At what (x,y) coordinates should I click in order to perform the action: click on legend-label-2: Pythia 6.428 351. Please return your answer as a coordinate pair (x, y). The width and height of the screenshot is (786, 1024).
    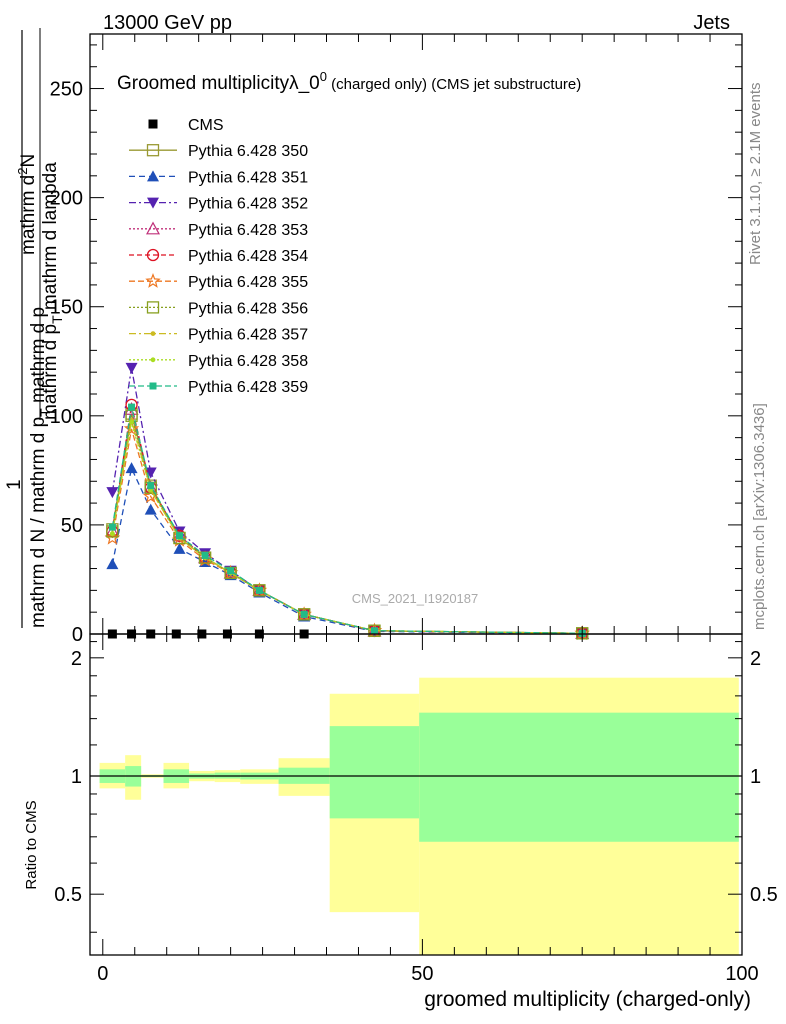
    Looking at the image, I should click on (248, 177).